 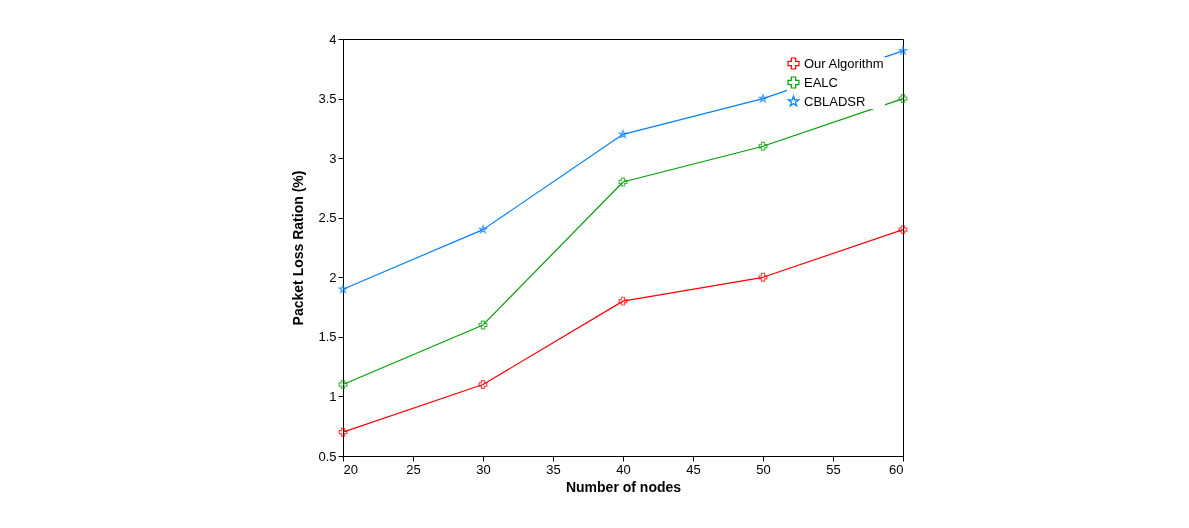 What do you see at coordinates (896, 469) in the screenshot?
I see `x-tick-label: 60` at bounding box center [896, 469].